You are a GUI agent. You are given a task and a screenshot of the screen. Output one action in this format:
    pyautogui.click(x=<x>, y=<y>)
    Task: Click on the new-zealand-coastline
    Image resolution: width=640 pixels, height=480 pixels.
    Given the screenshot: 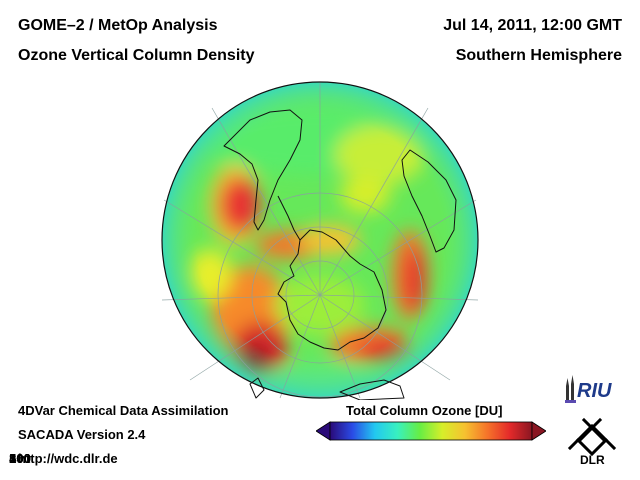 What is the action you would take?
    pyautogui.click(x=257, y=388)
    